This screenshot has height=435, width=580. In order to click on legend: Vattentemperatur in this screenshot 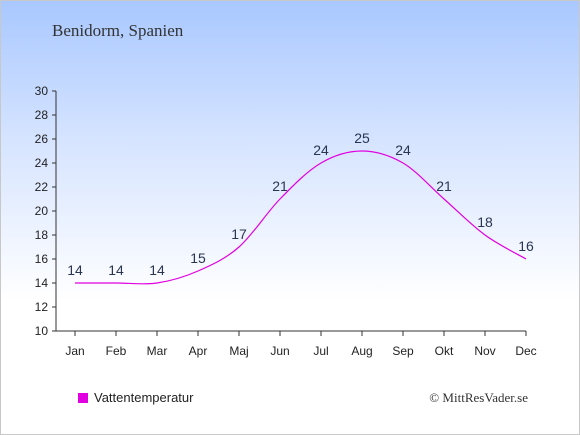, I will do `click(135, 397)`.